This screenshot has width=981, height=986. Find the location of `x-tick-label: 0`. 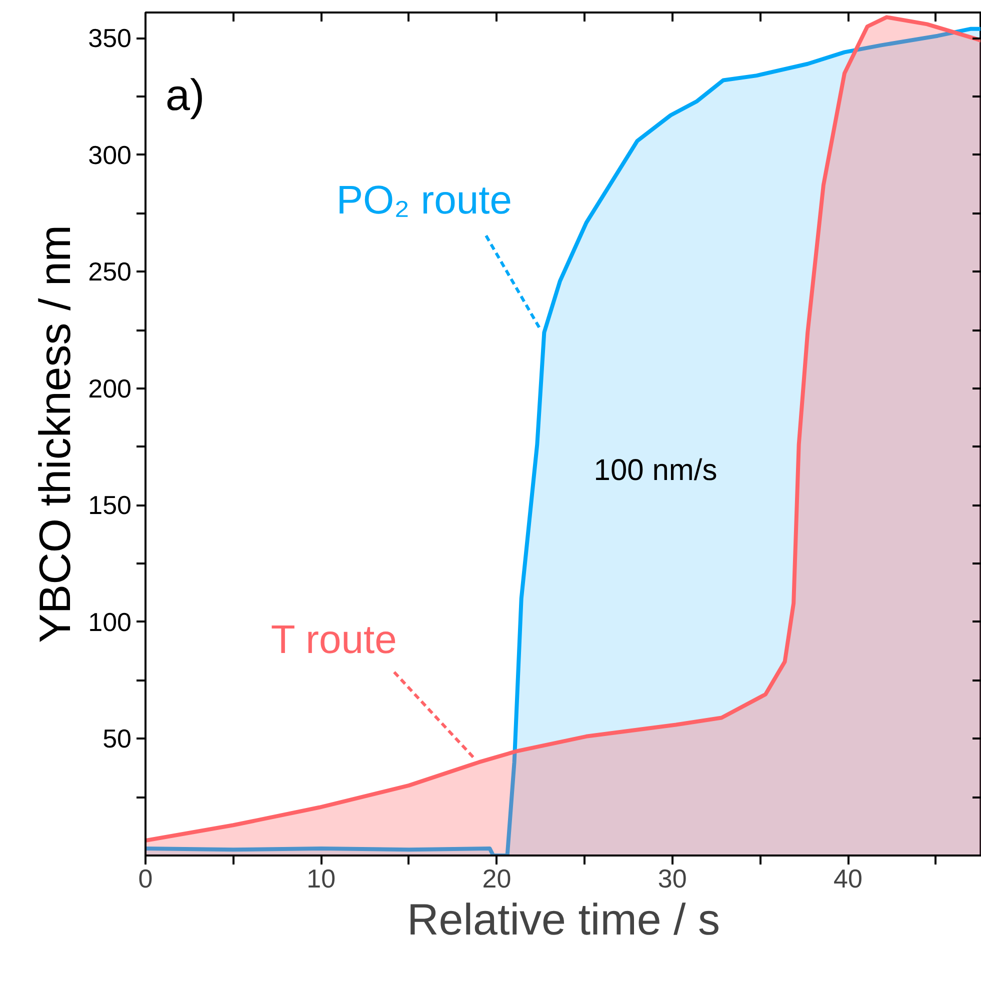

x-tick-label: 0 is located at coordinates (145, 879).